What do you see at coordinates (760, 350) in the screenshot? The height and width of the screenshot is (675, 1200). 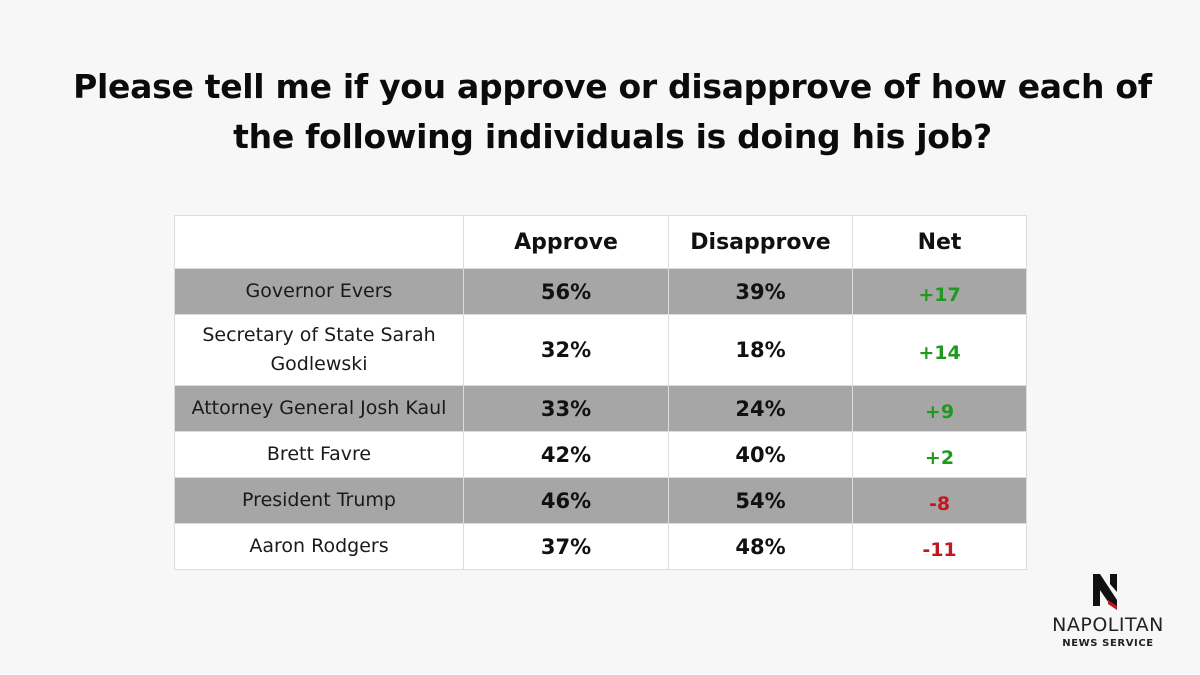 I see `disapprove-value: 18%` at bounding box center [760, 350].